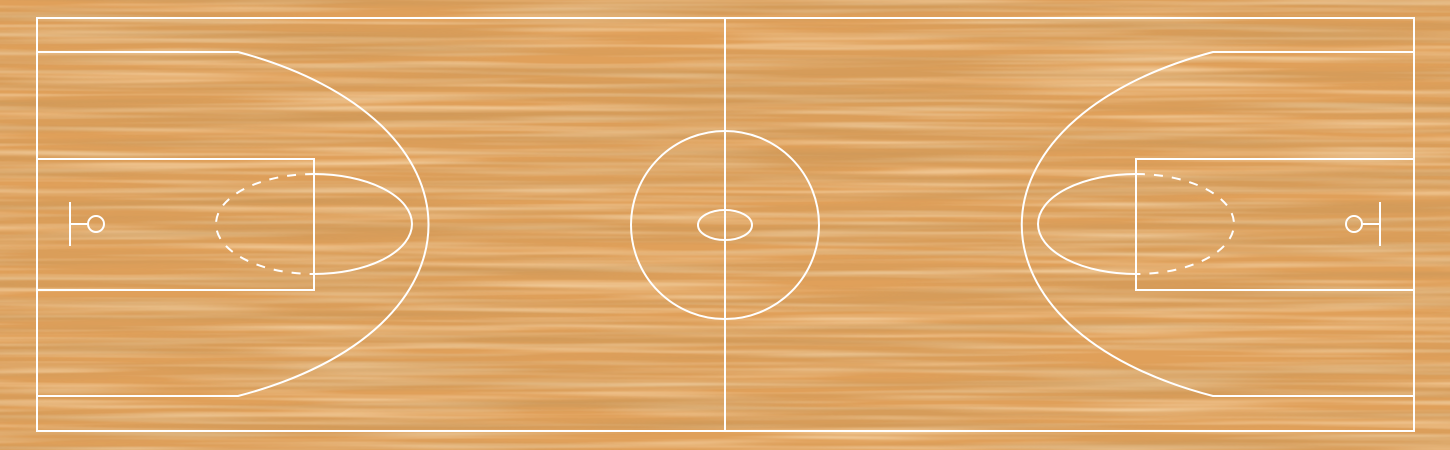  I want to click on right-hoop-icon, so click(1354, 224).